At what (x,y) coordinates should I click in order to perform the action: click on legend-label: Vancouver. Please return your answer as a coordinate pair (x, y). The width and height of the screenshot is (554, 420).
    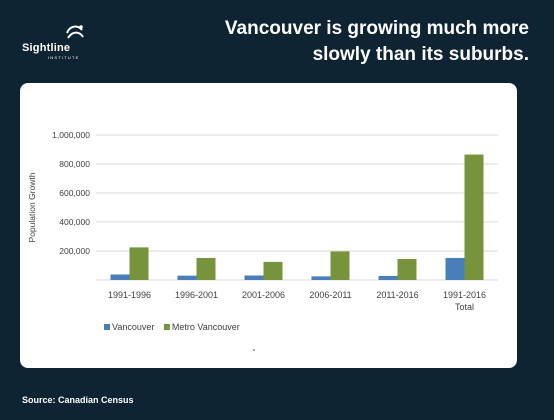
    Looking at the image, I should click on (133, 327).